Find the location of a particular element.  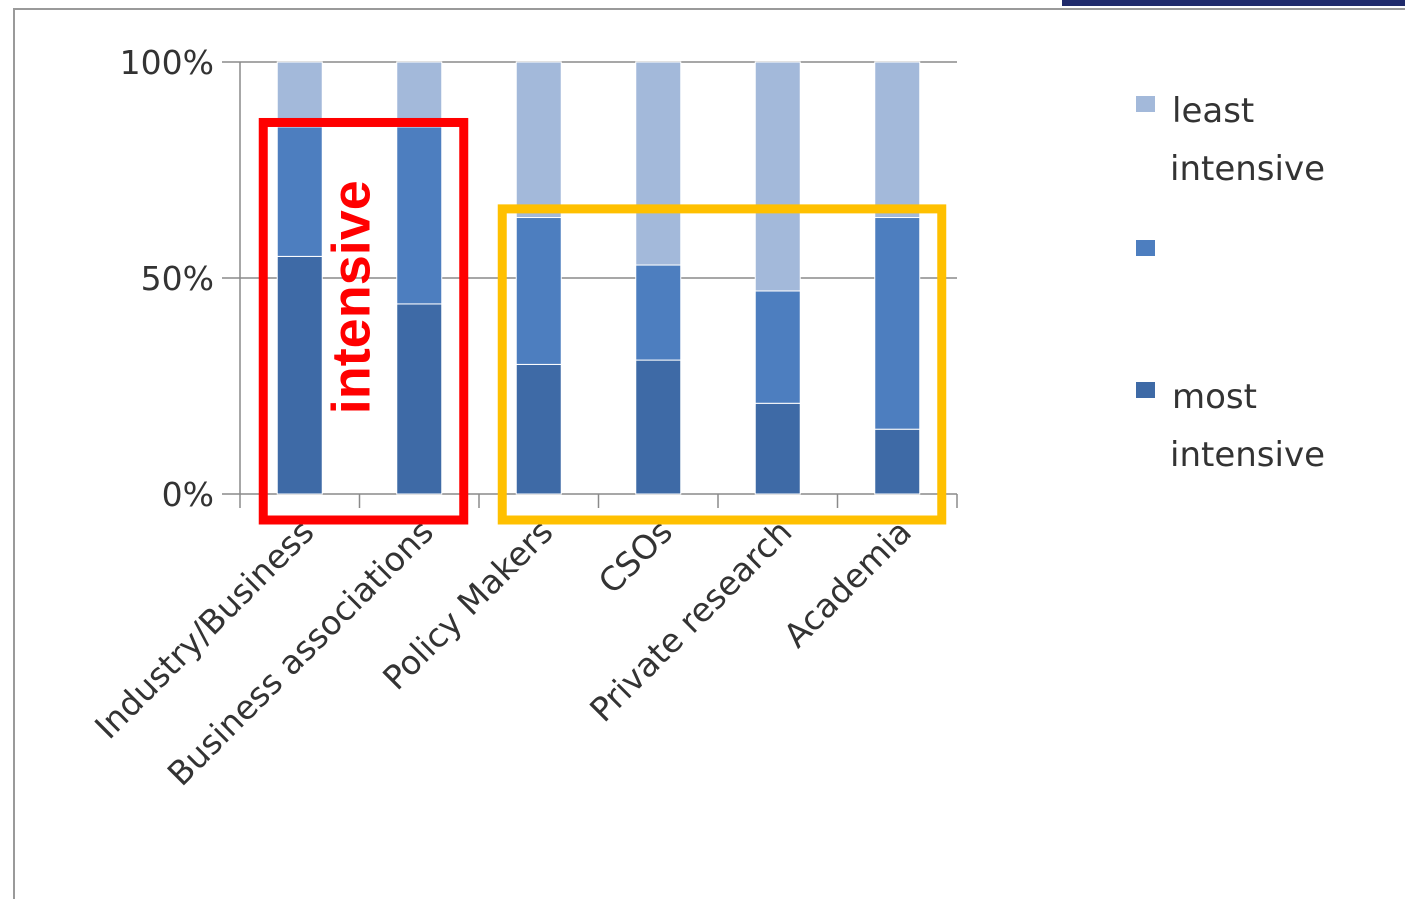

x-category-label: Industry/Business is located at coordinates (204, 629).